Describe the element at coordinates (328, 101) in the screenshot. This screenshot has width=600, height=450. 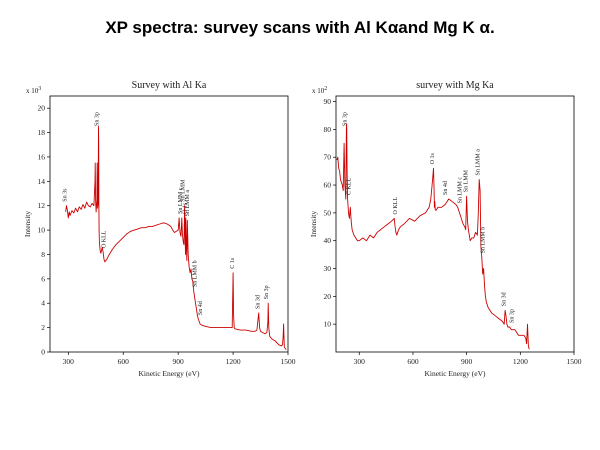
I see `y-tick-label: 90` at that location.